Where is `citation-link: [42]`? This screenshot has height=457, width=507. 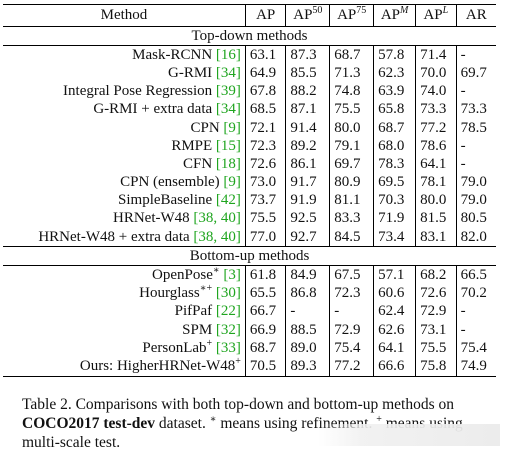
citation-link: [42] is located at coordinates (228, 200).